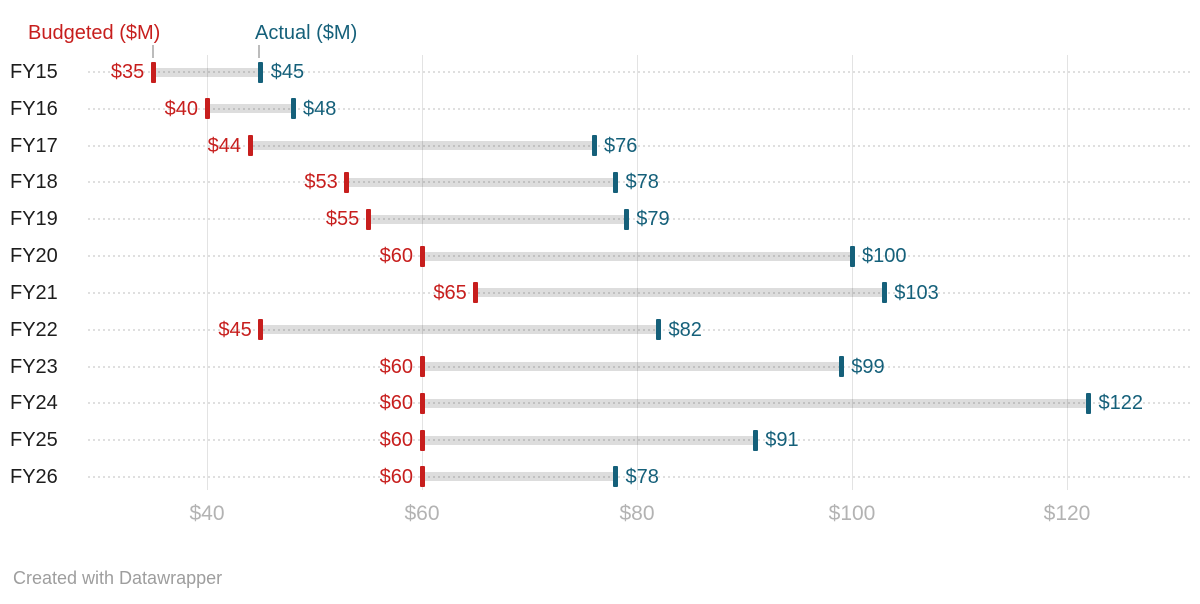 This screenshot has width=1200, height=604. Describe the element at coordinates (34, 72) in the screenshot. I see `row-label: FY15` at that location.